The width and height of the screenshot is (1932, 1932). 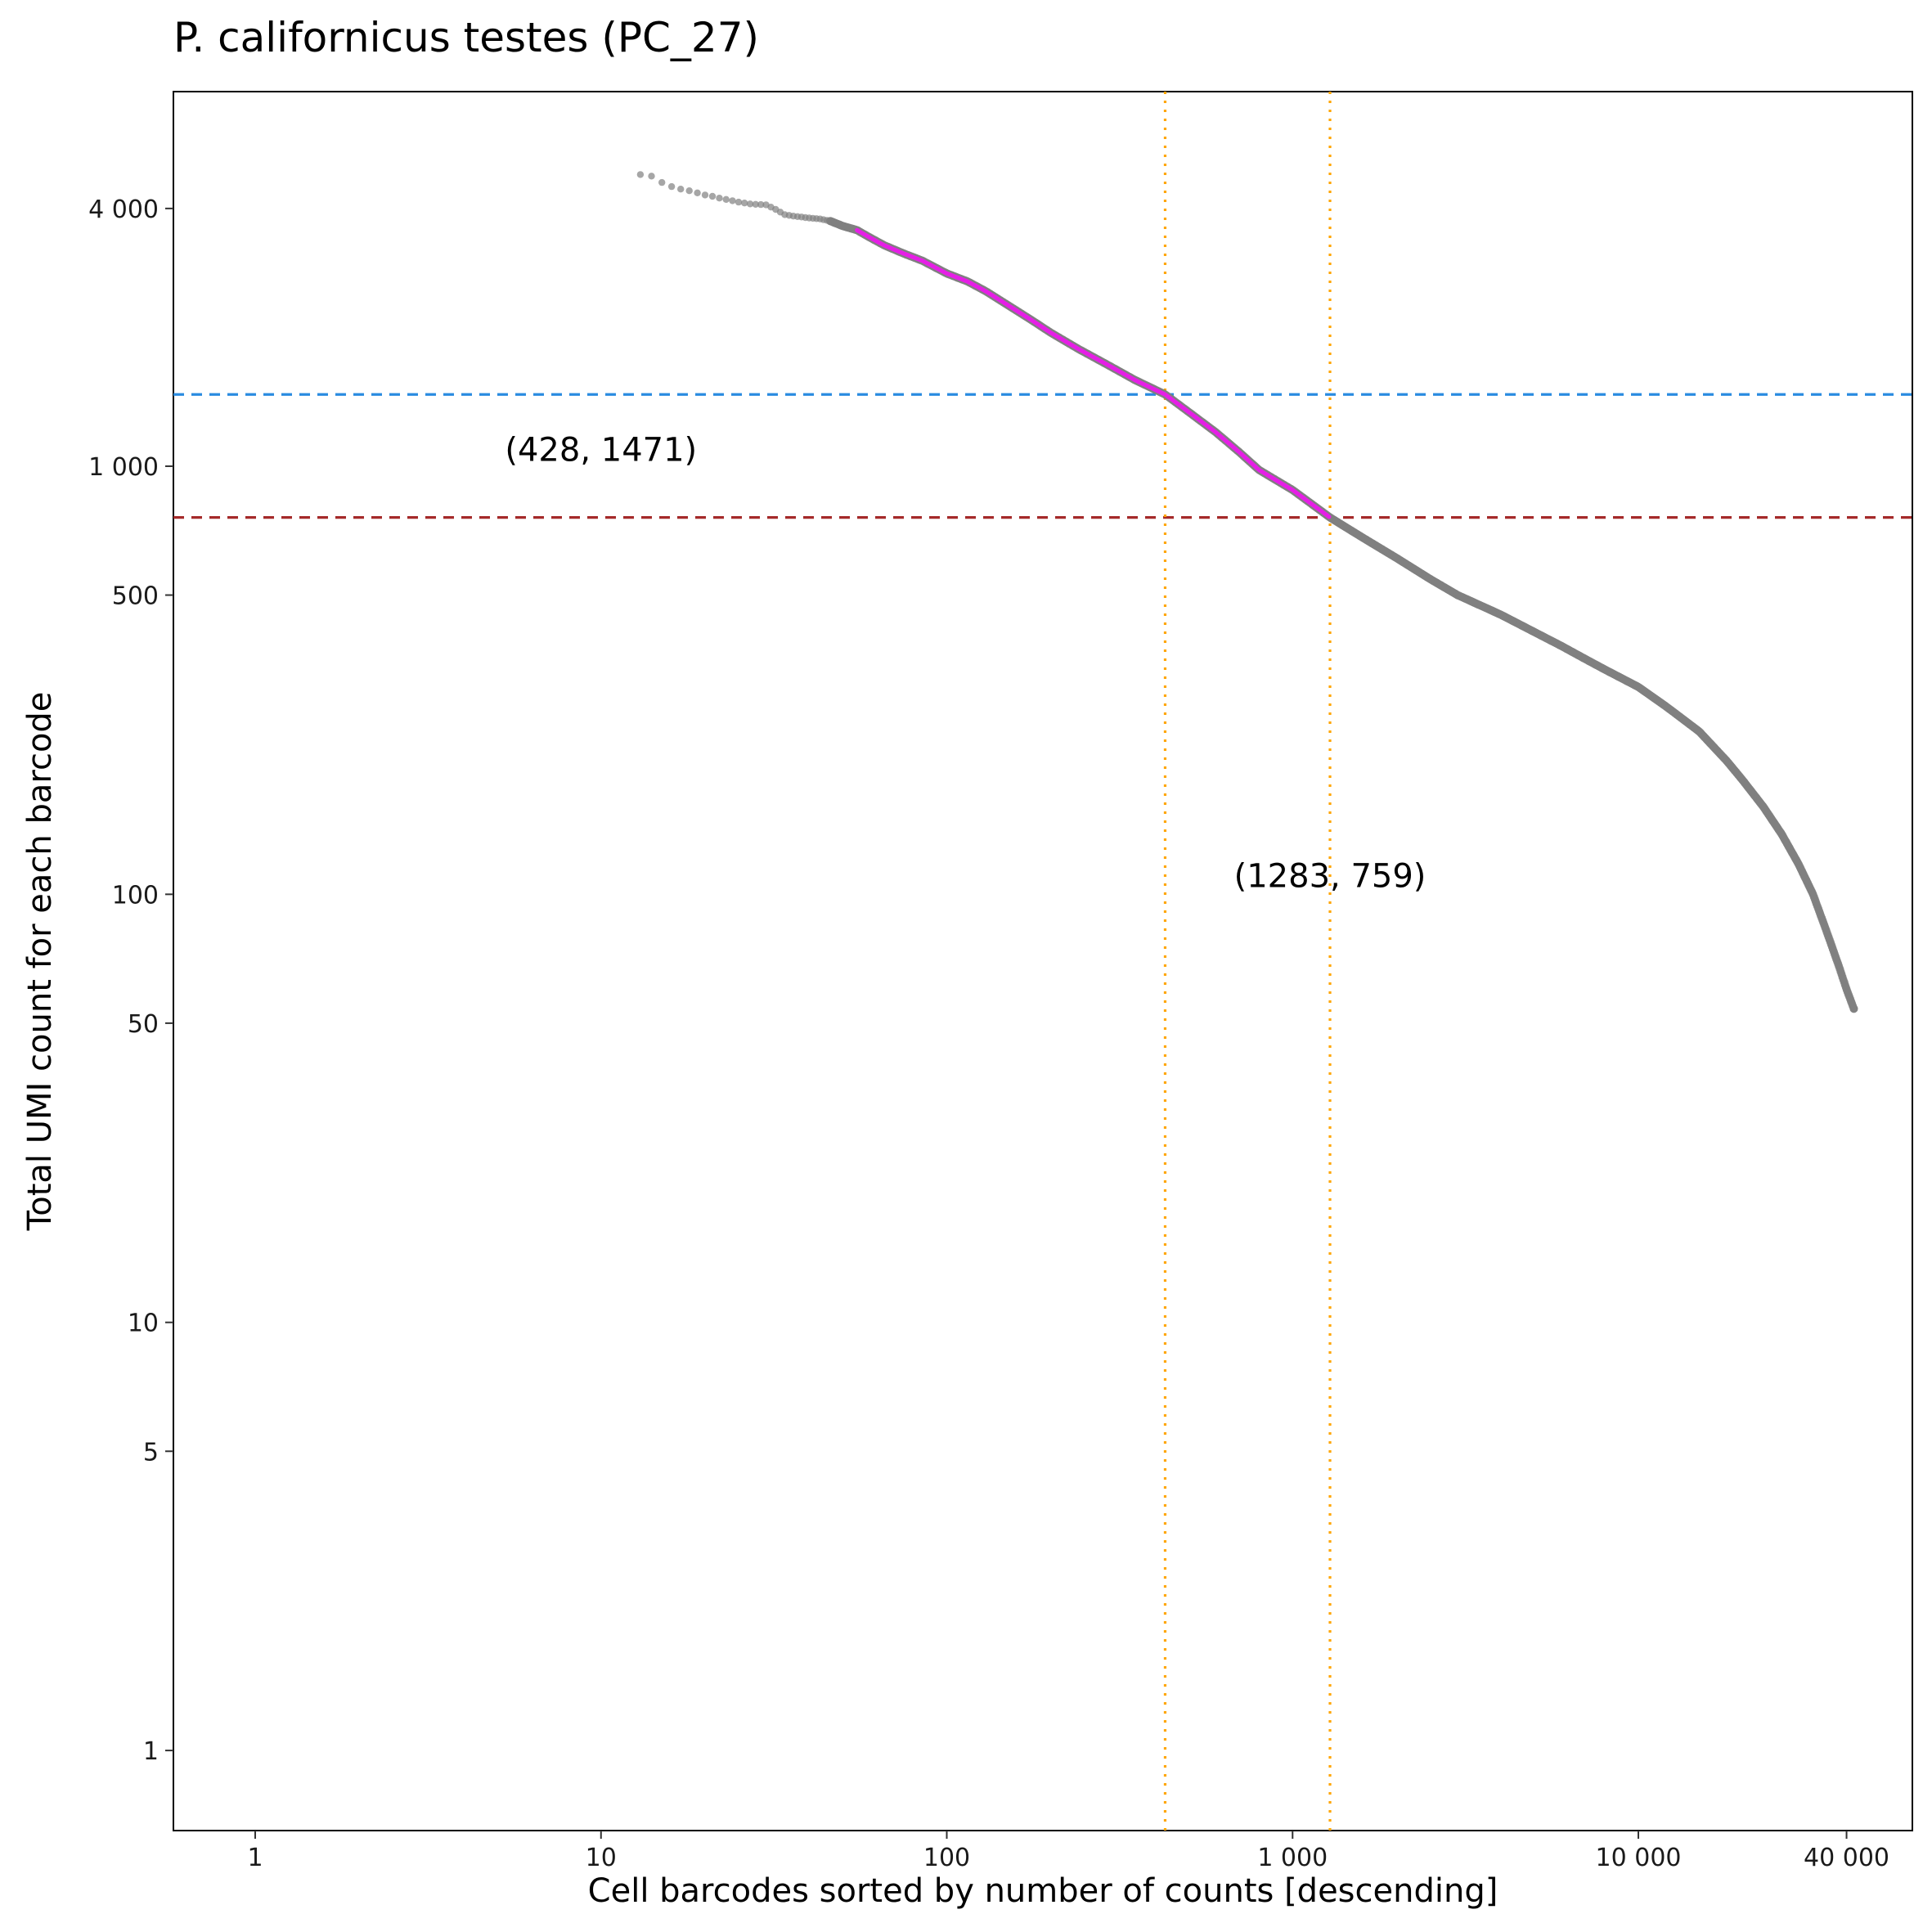 What do you see at coordinates (135, 597) in the screenshot?
I see `y-tick-label-6: 500` at bounding box center [135, 597].